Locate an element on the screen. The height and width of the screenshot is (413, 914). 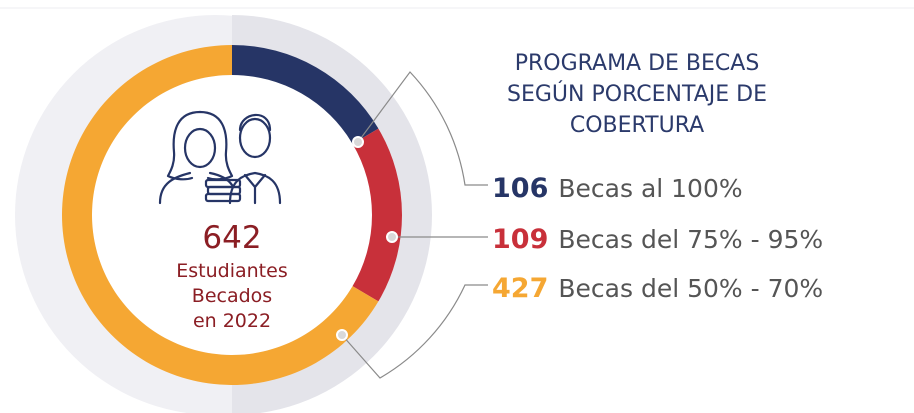
legend-entry: 106 Becas al 100% is located at coordinates (617, 188).